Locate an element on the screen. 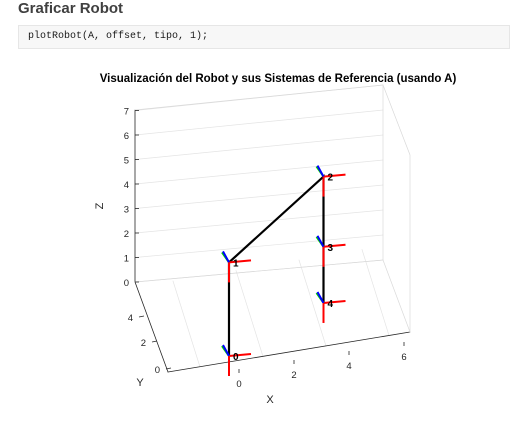 This screenshot has width=514, height=421. reference-frame: 1 is located at coordinates (236, 266).